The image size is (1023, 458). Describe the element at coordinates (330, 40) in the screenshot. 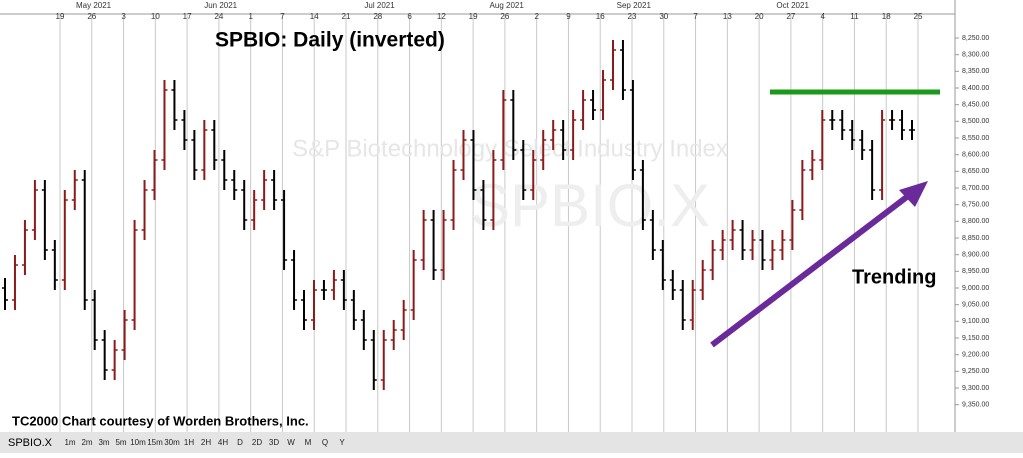

I see `chart-title: SPBIO: Daily (inverted)` at that location.